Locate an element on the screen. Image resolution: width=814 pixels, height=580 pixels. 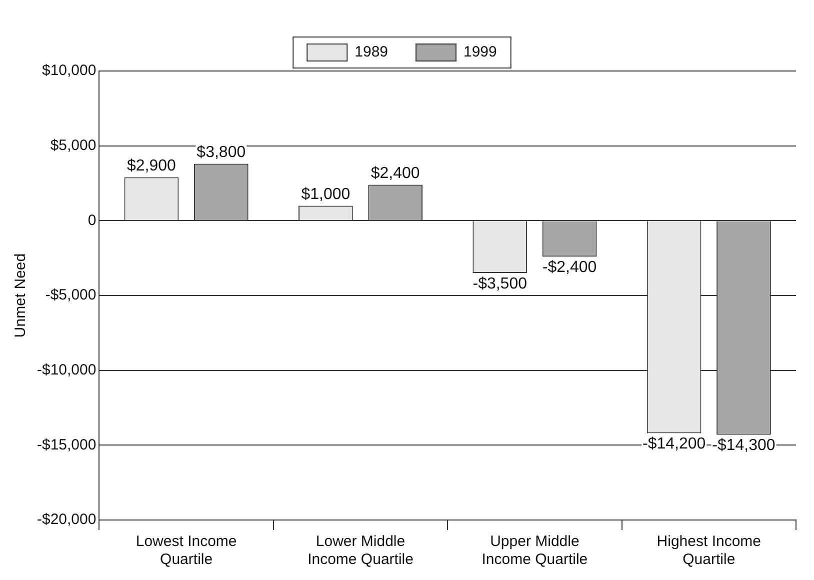
y-tick-label: -$15,000 is located at coordinates (66, 445).